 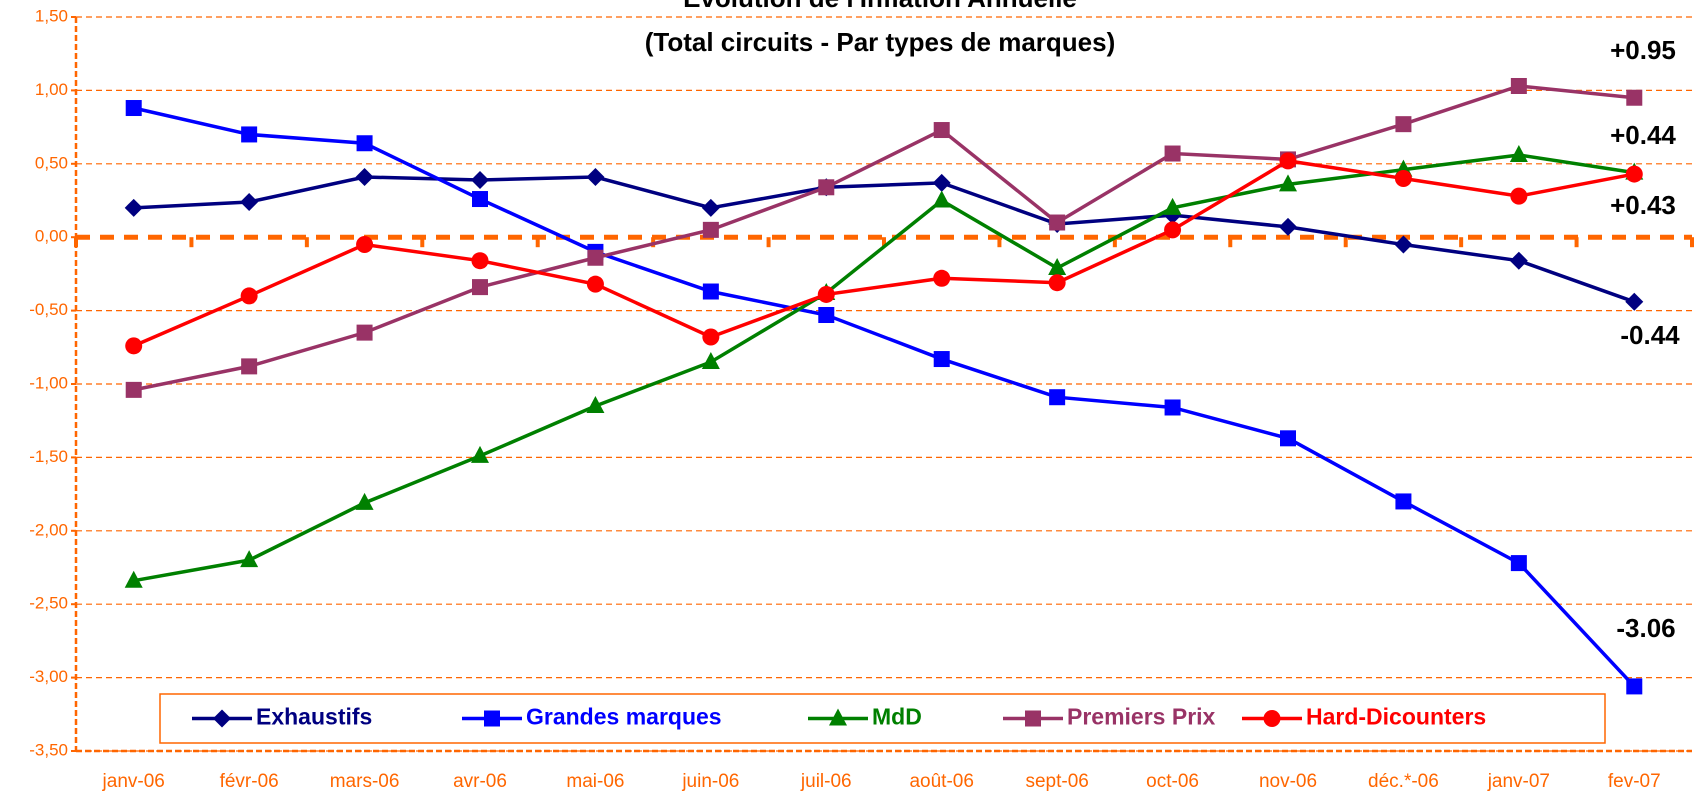 I want to click on y-tick-label: 0,00, so click(x=51, y=236).